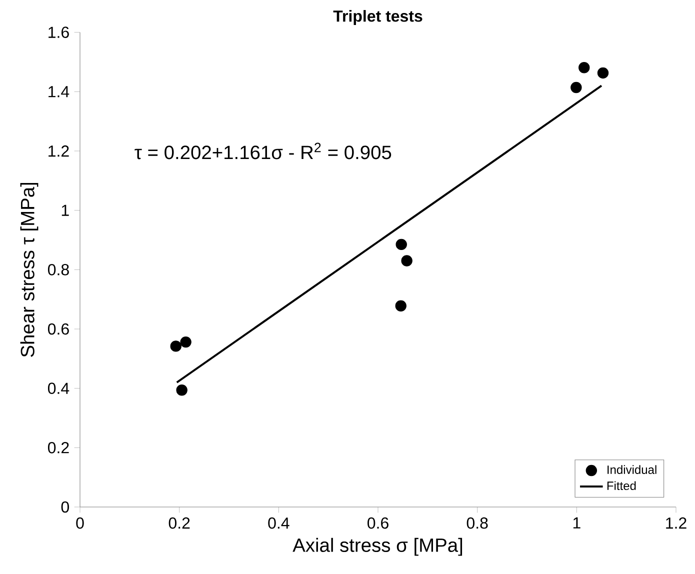 The height and width of the screenshot is (574, 695). Describe the element at coordinates (263, 151) in the screenshot. I see `annotation: τ = 0.202+1.161σ - R$^{2}$ = 0.905` at that location.